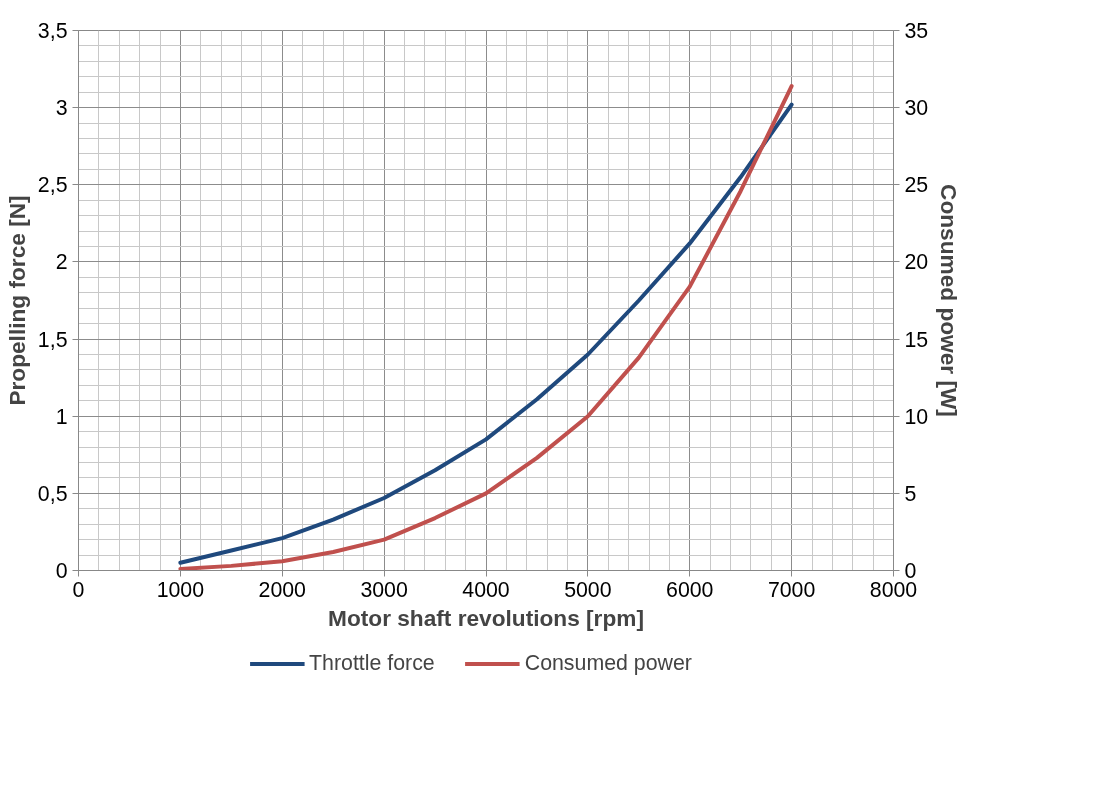 The width and height of the screenshot is (1099, 805). I want to click on y-tick-label: 0, so click(61, 571).